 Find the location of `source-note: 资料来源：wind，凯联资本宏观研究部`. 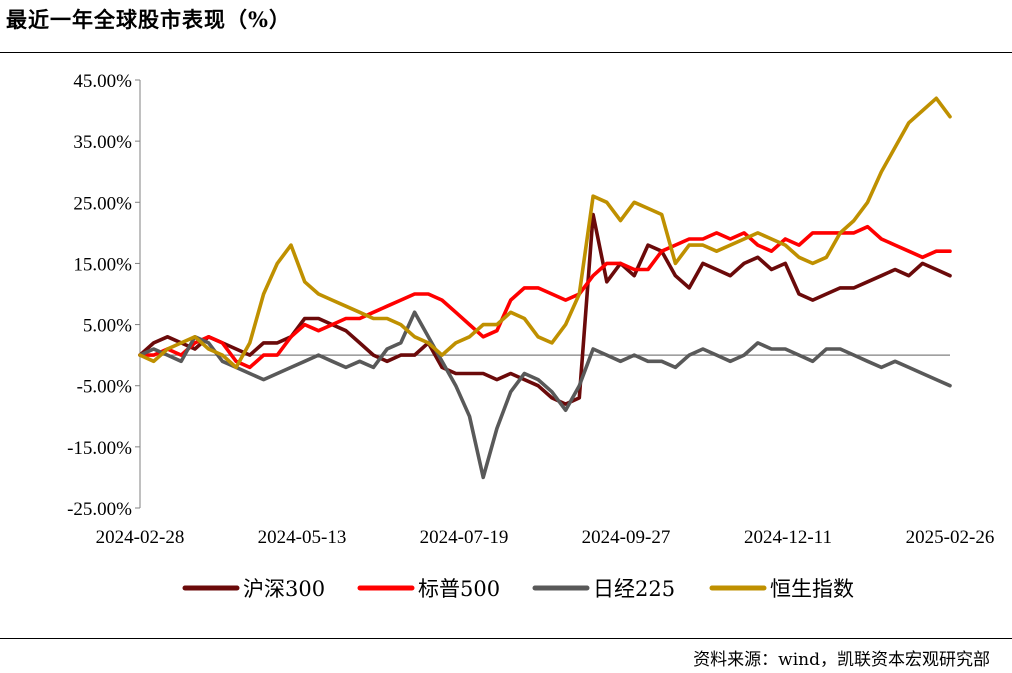

source-note: 资料来源：wind，凯联资本宏观研究部 is located at coordinates (841, 660).